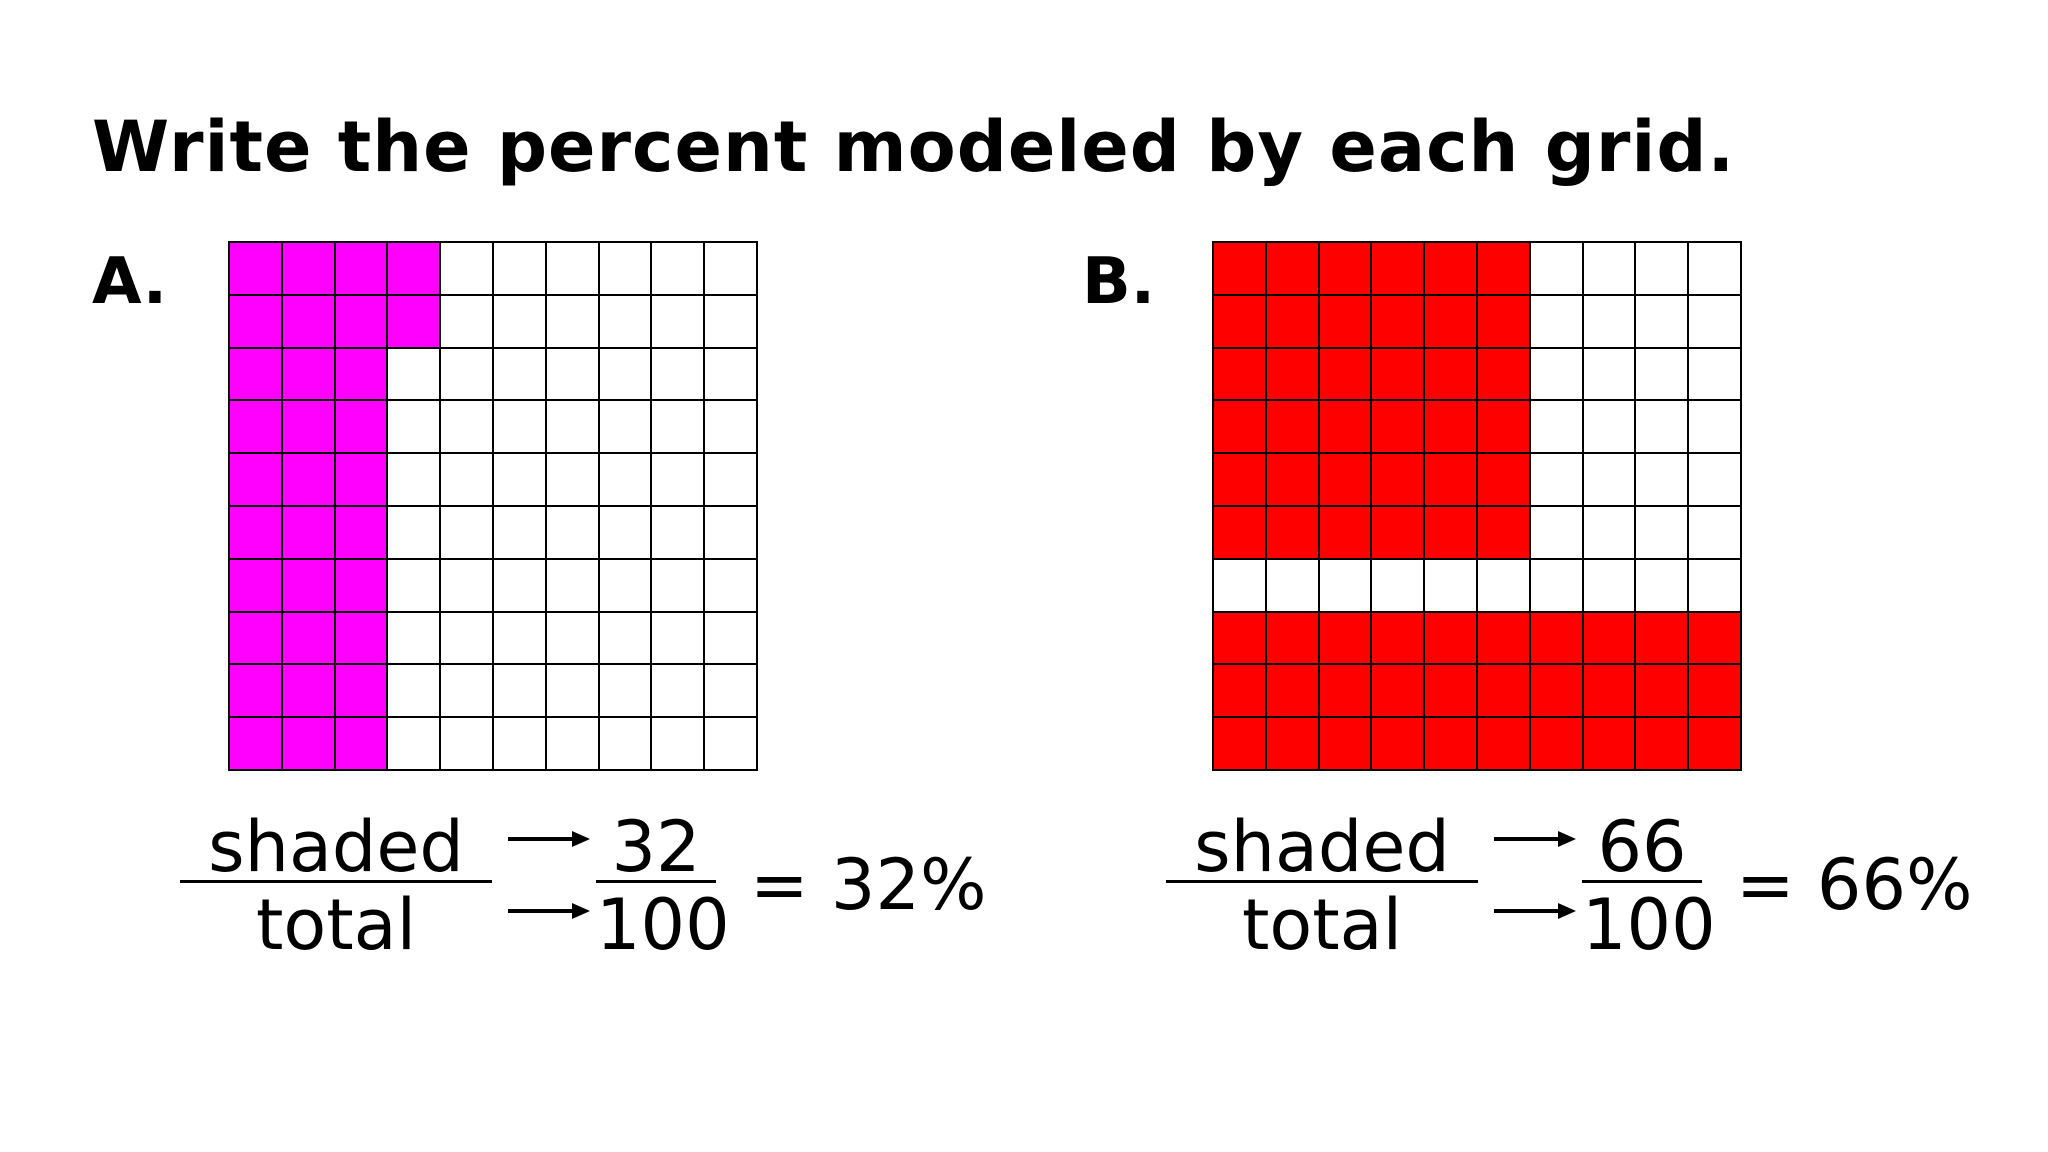 The image size is (2048, 1152). What do you see at coordinates (493, 506) in the screenshot?
I see `hundred-grid-a` at bounding box center [493, 506].